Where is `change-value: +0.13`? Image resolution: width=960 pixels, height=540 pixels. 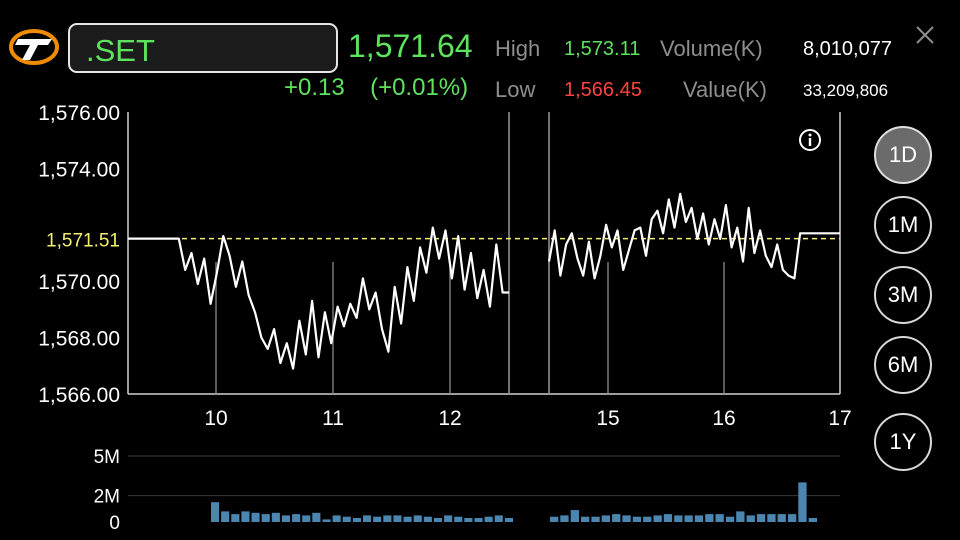 change-value: +0.13 is located at coordinates (314, 87).